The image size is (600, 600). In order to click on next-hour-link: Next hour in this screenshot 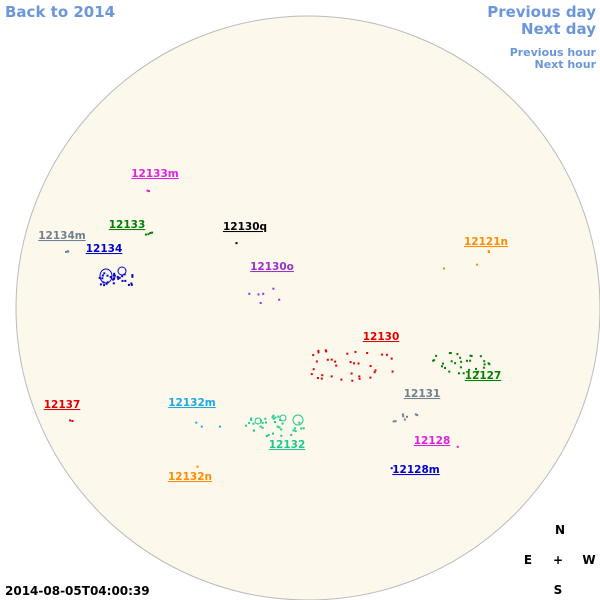, I will do `click(566, 64)`.